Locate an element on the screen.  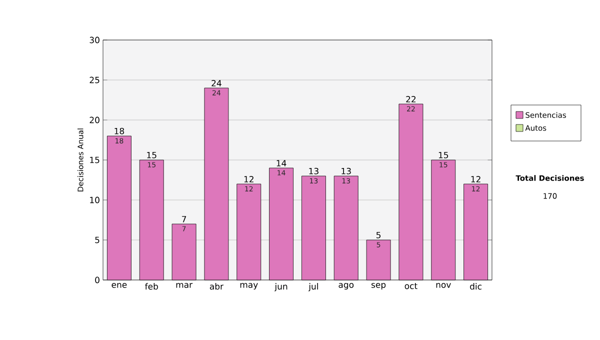
x-tick-label: nov is located at coordinates (443, 285).